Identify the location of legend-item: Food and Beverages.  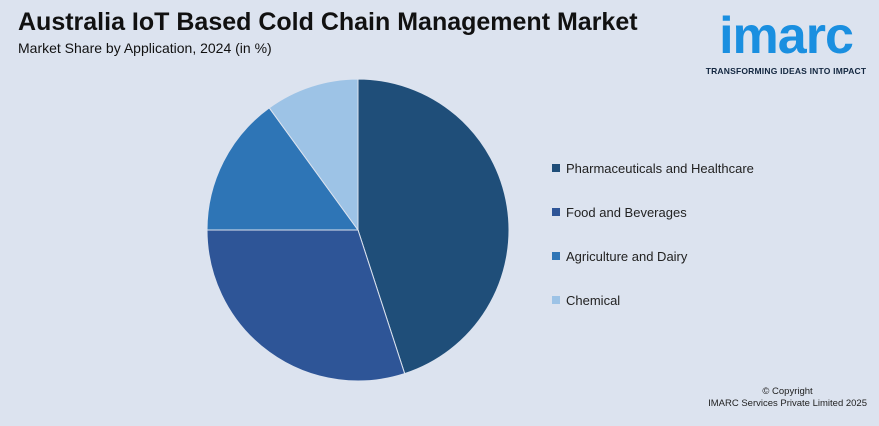
(653, 212).